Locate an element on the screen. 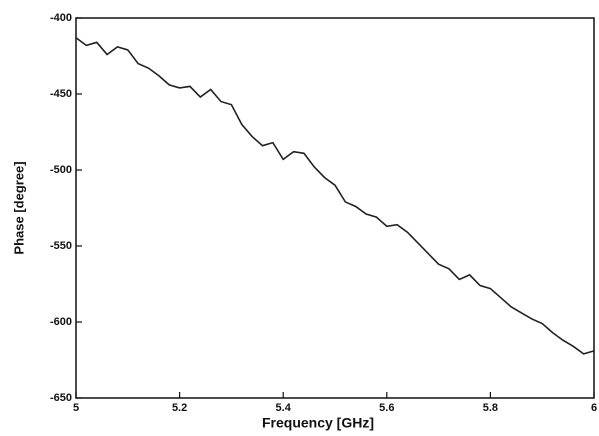 The width and height of the screenshot is (599, 436). y-tick-label: -550 is located at coordinates (61, 246).